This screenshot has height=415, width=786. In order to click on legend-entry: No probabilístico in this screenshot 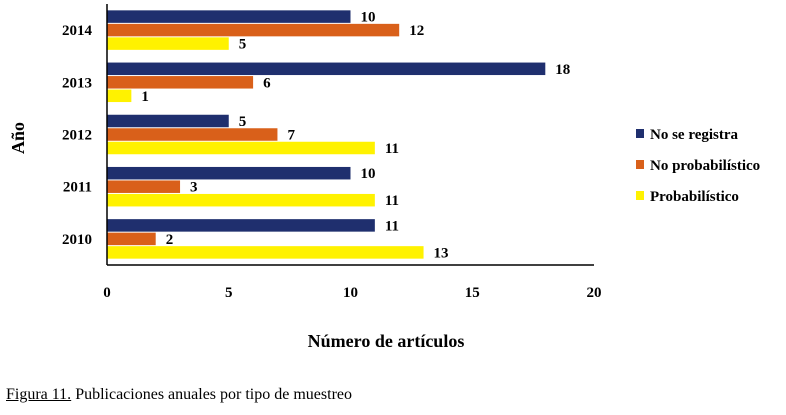, I will do `click(705, 166)`.